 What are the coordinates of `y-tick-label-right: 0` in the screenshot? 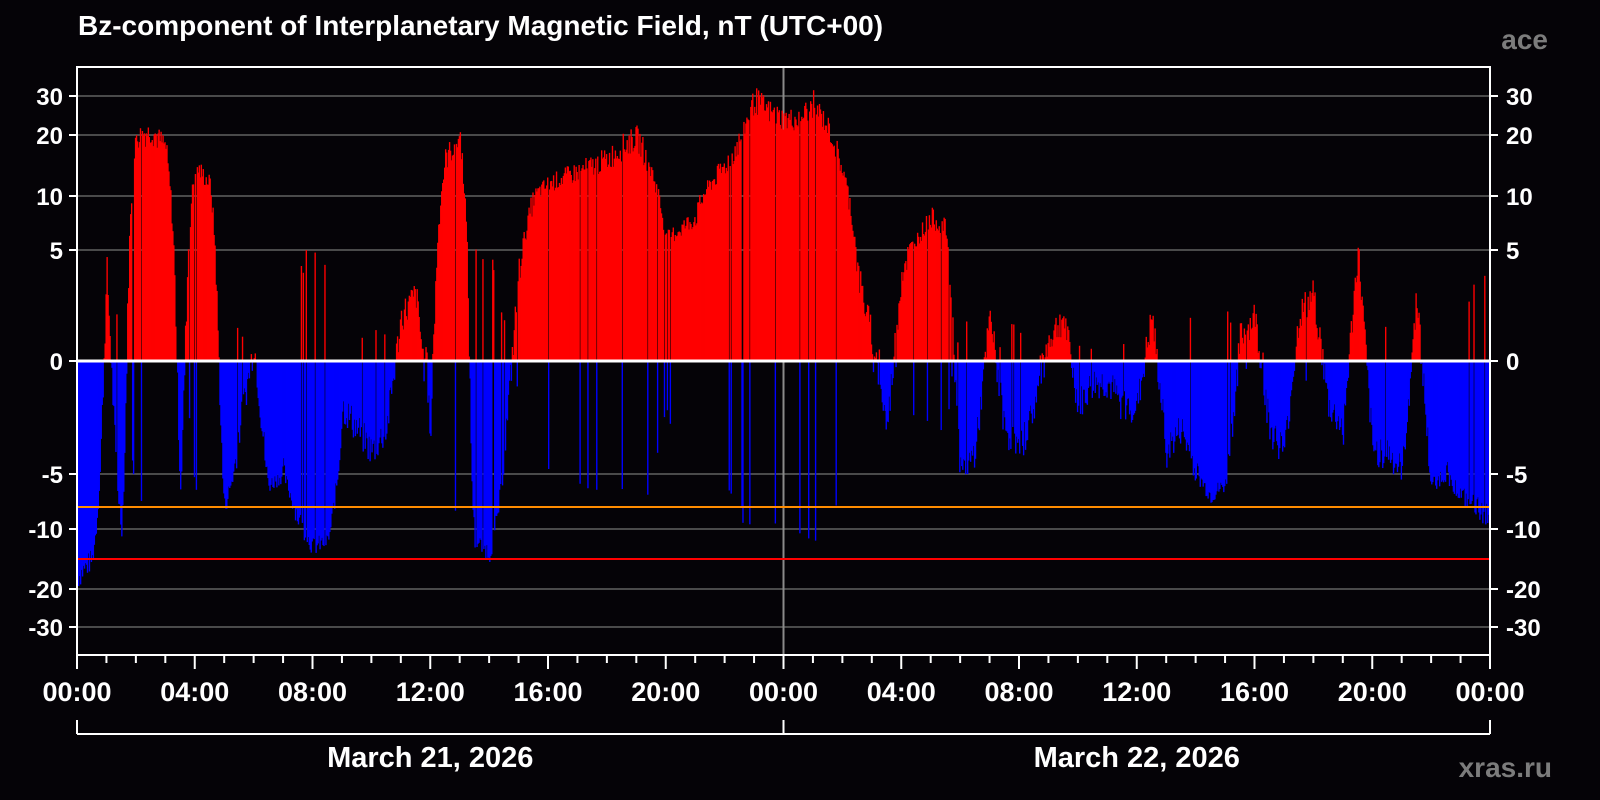 It's located at (1512, 362).